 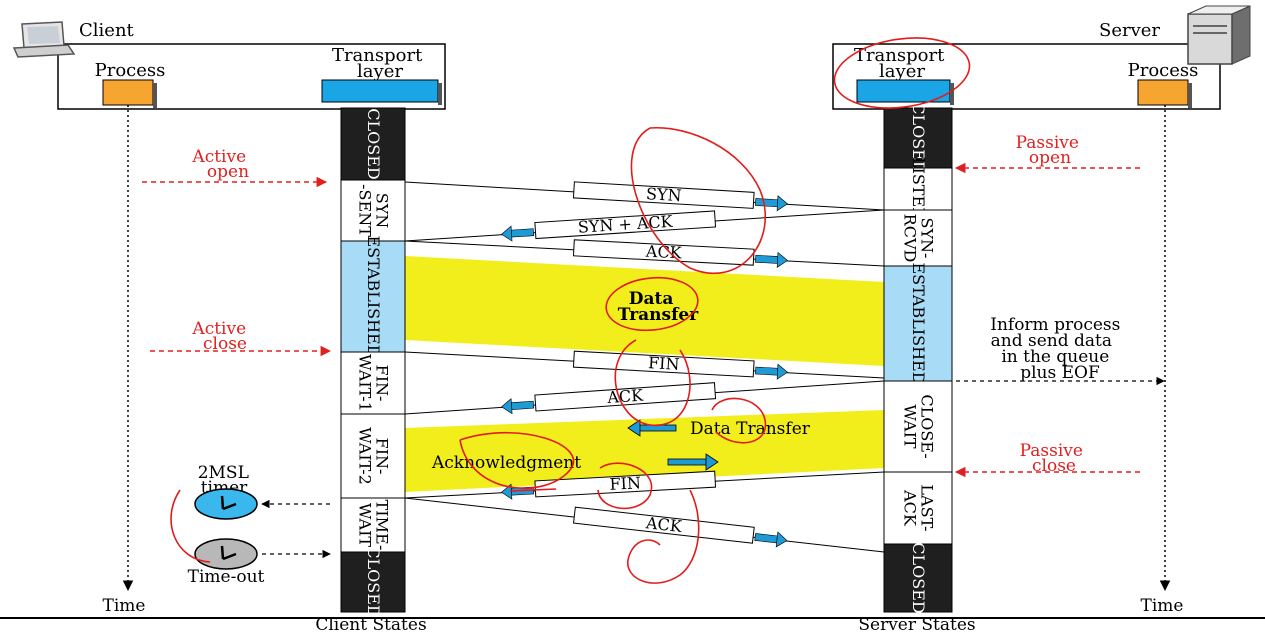 I want to click on server-state-closed-bottom, so click(x=918, y=578).